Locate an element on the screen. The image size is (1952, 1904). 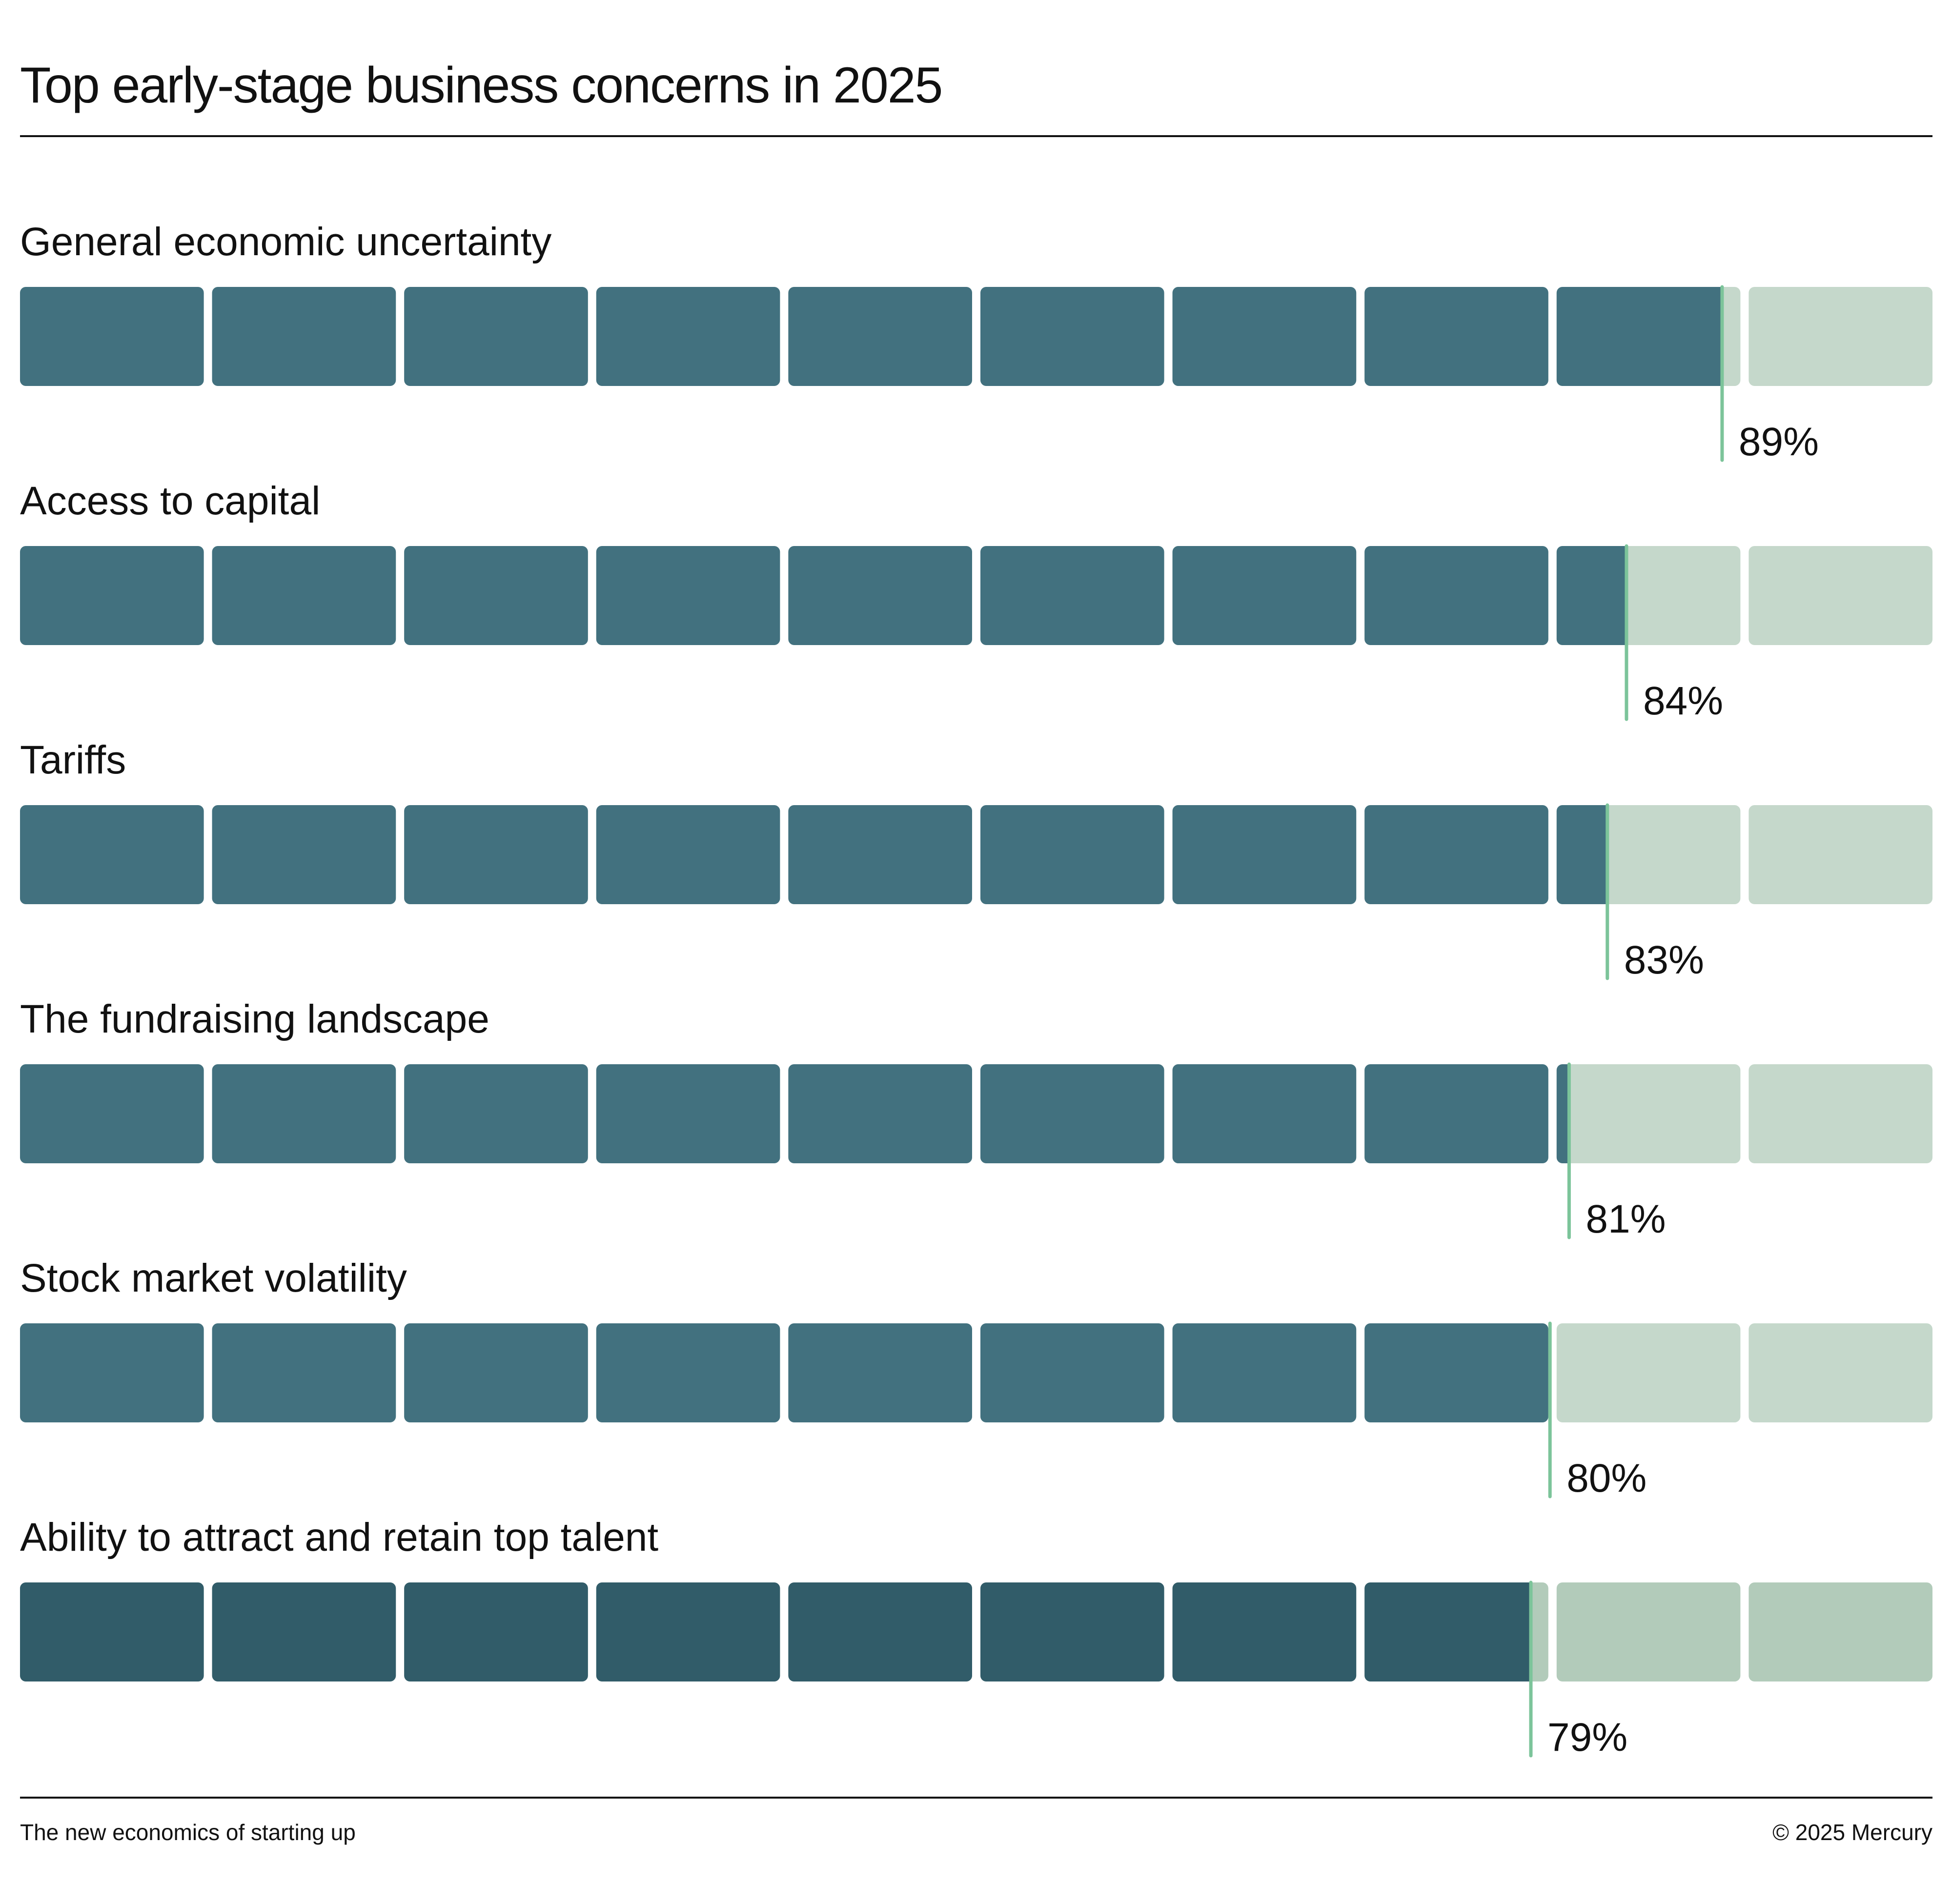
bar-row: The fundraising landscape 81% is located at coordinates (976, 1119).